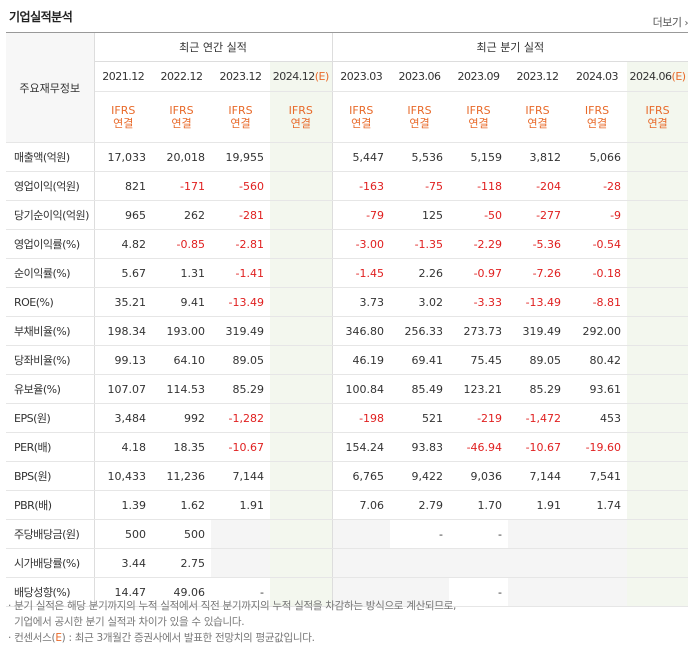  Describe the element at coordinates (420, 157) in the screenshot. I see `table-cell: 5,536` at that location.